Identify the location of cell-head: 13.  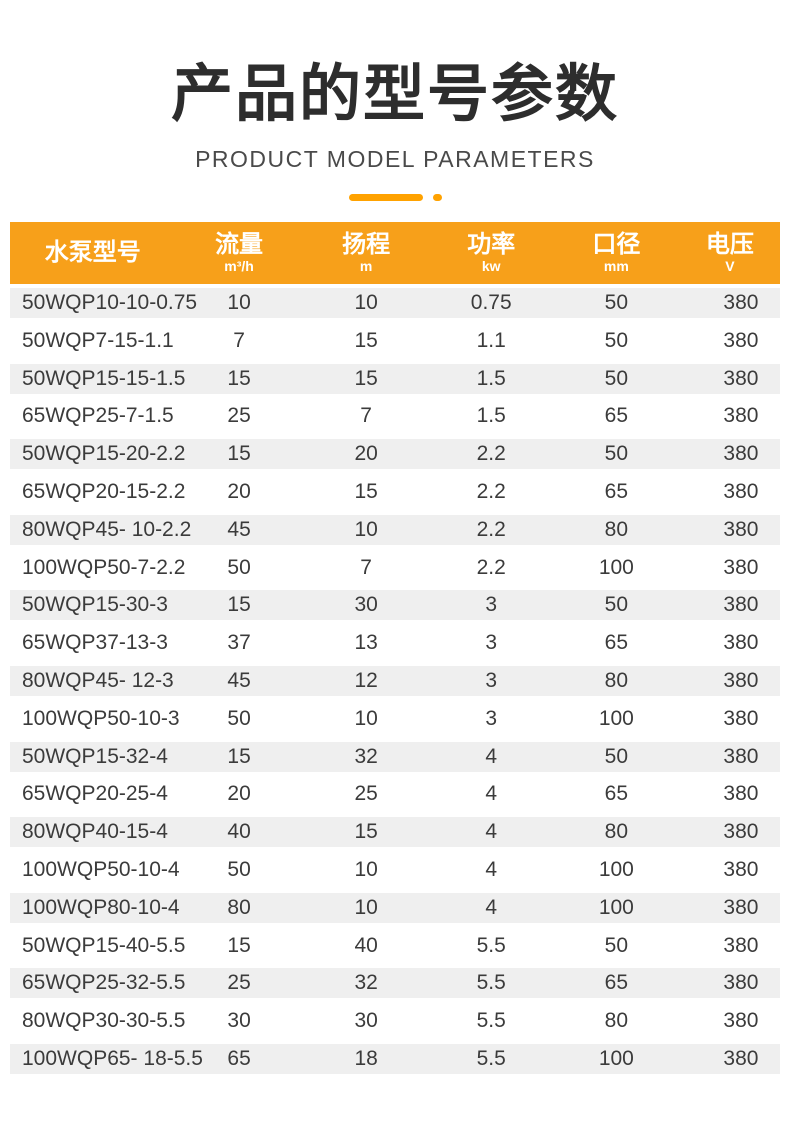
(366, 643).